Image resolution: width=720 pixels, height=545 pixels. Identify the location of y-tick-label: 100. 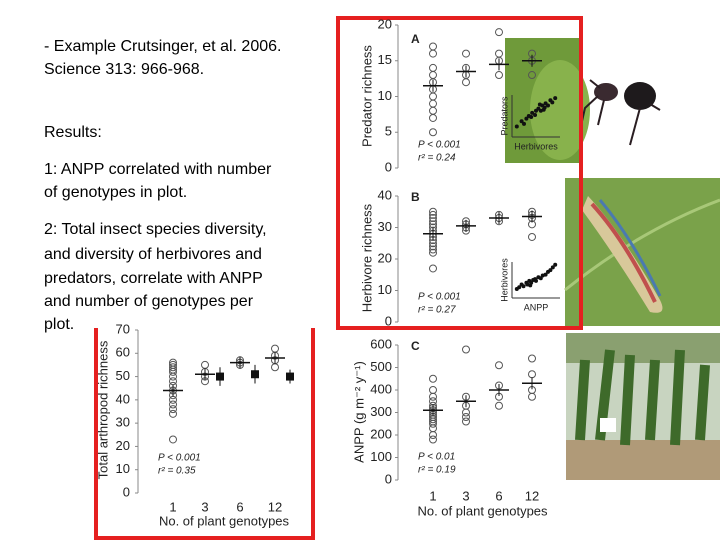
(381, 456).